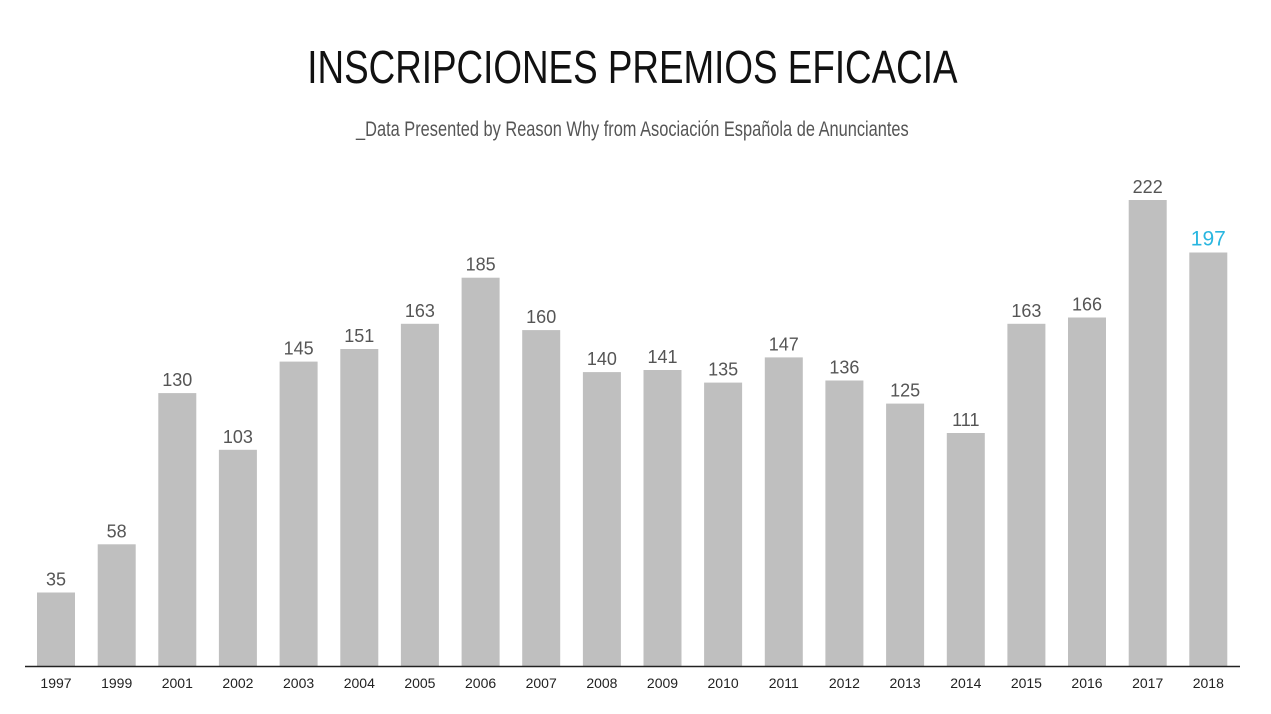 The image size is (1271, 714). What do you see at coordinates (237, 557) in the screenshot?
I see `bar-2002` at bounding box center [237, 557].